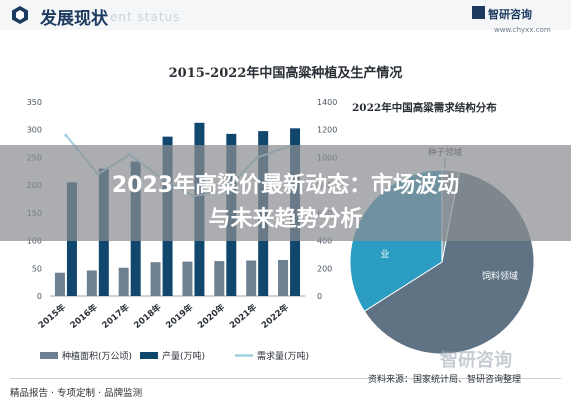 This screenshot has width=571, height=400. What do you see at coordinates (478, 12) in the screenshot?
I see `brand-logo-icon` at bounding box center [478, 12].